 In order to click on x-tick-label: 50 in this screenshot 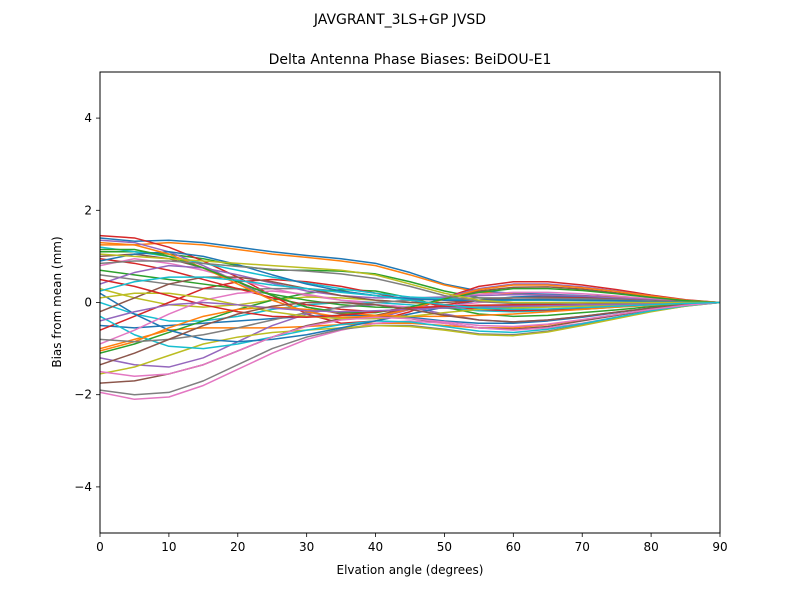, I will do `click(444, 547)`.